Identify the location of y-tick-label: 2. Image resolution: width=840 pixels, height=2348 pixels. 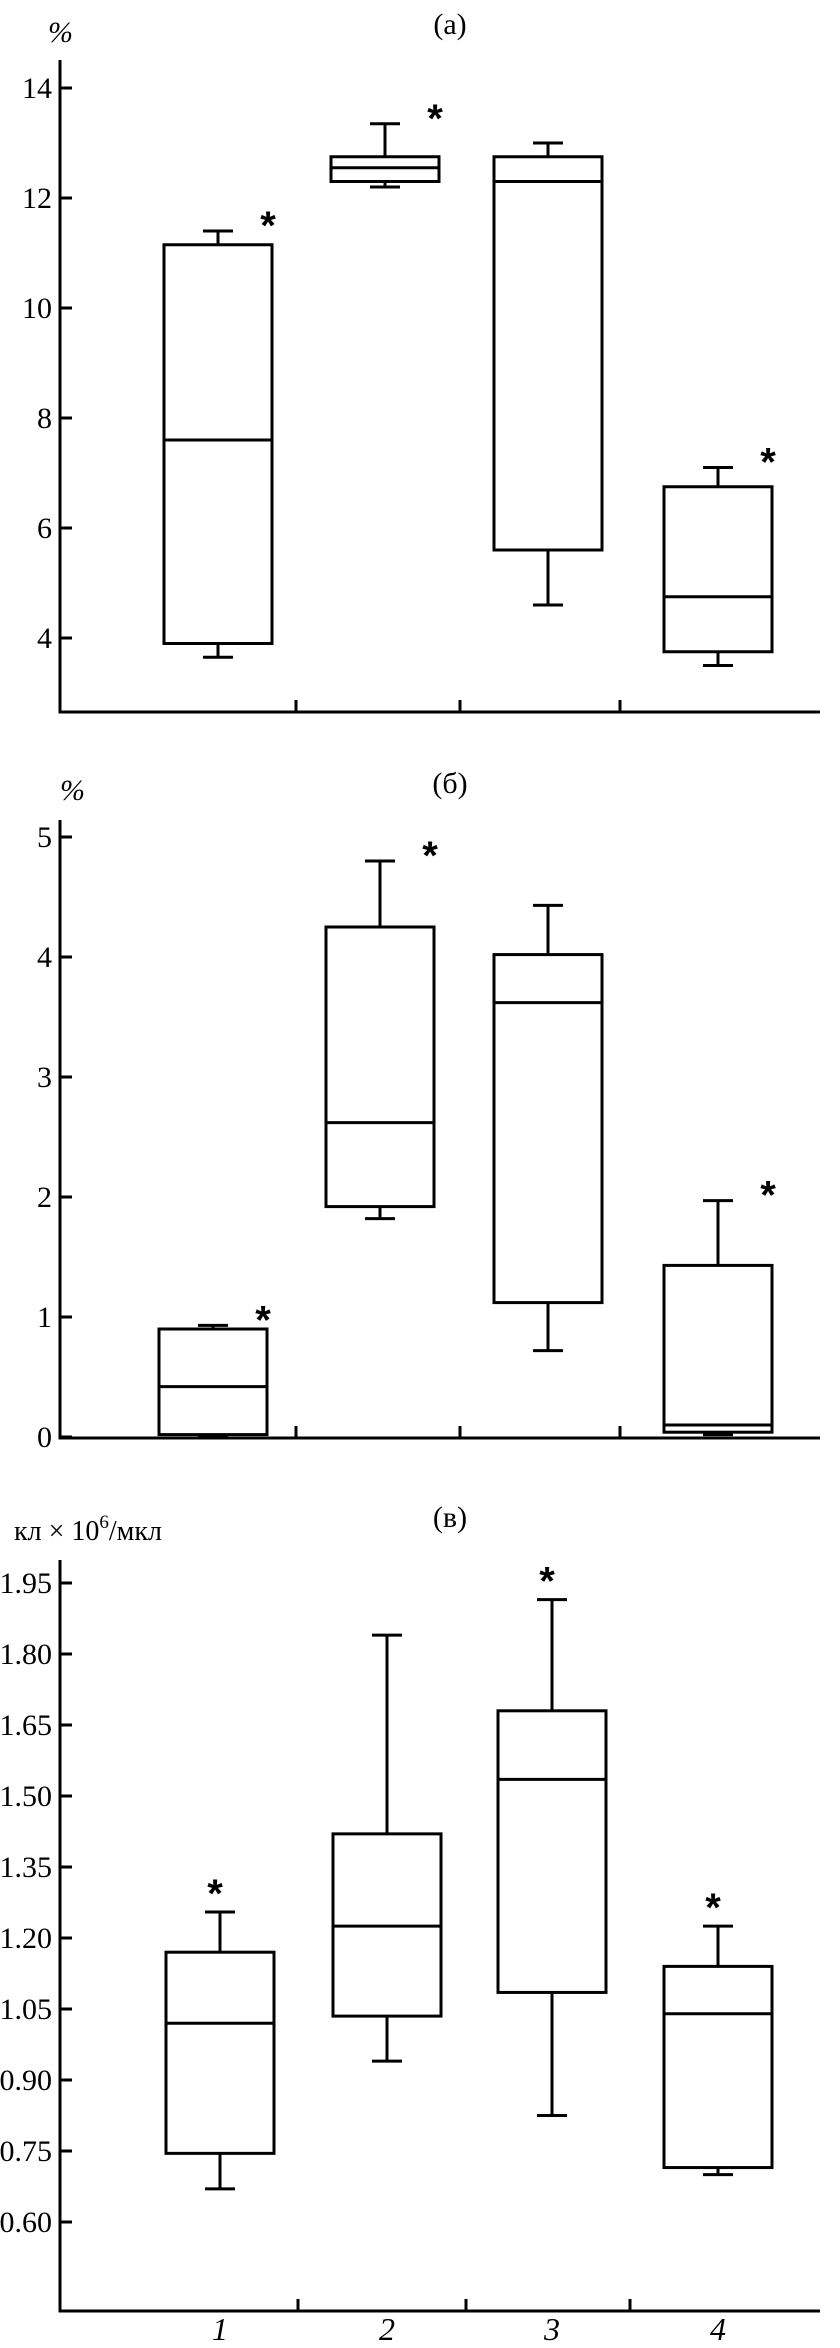
(44, 1197).